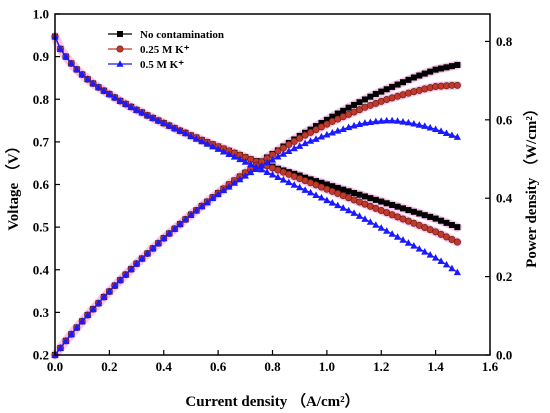 The width and height of the screenshot is (550, 413). I want to click on k-0-25-voltage-point, so click(457, 242).